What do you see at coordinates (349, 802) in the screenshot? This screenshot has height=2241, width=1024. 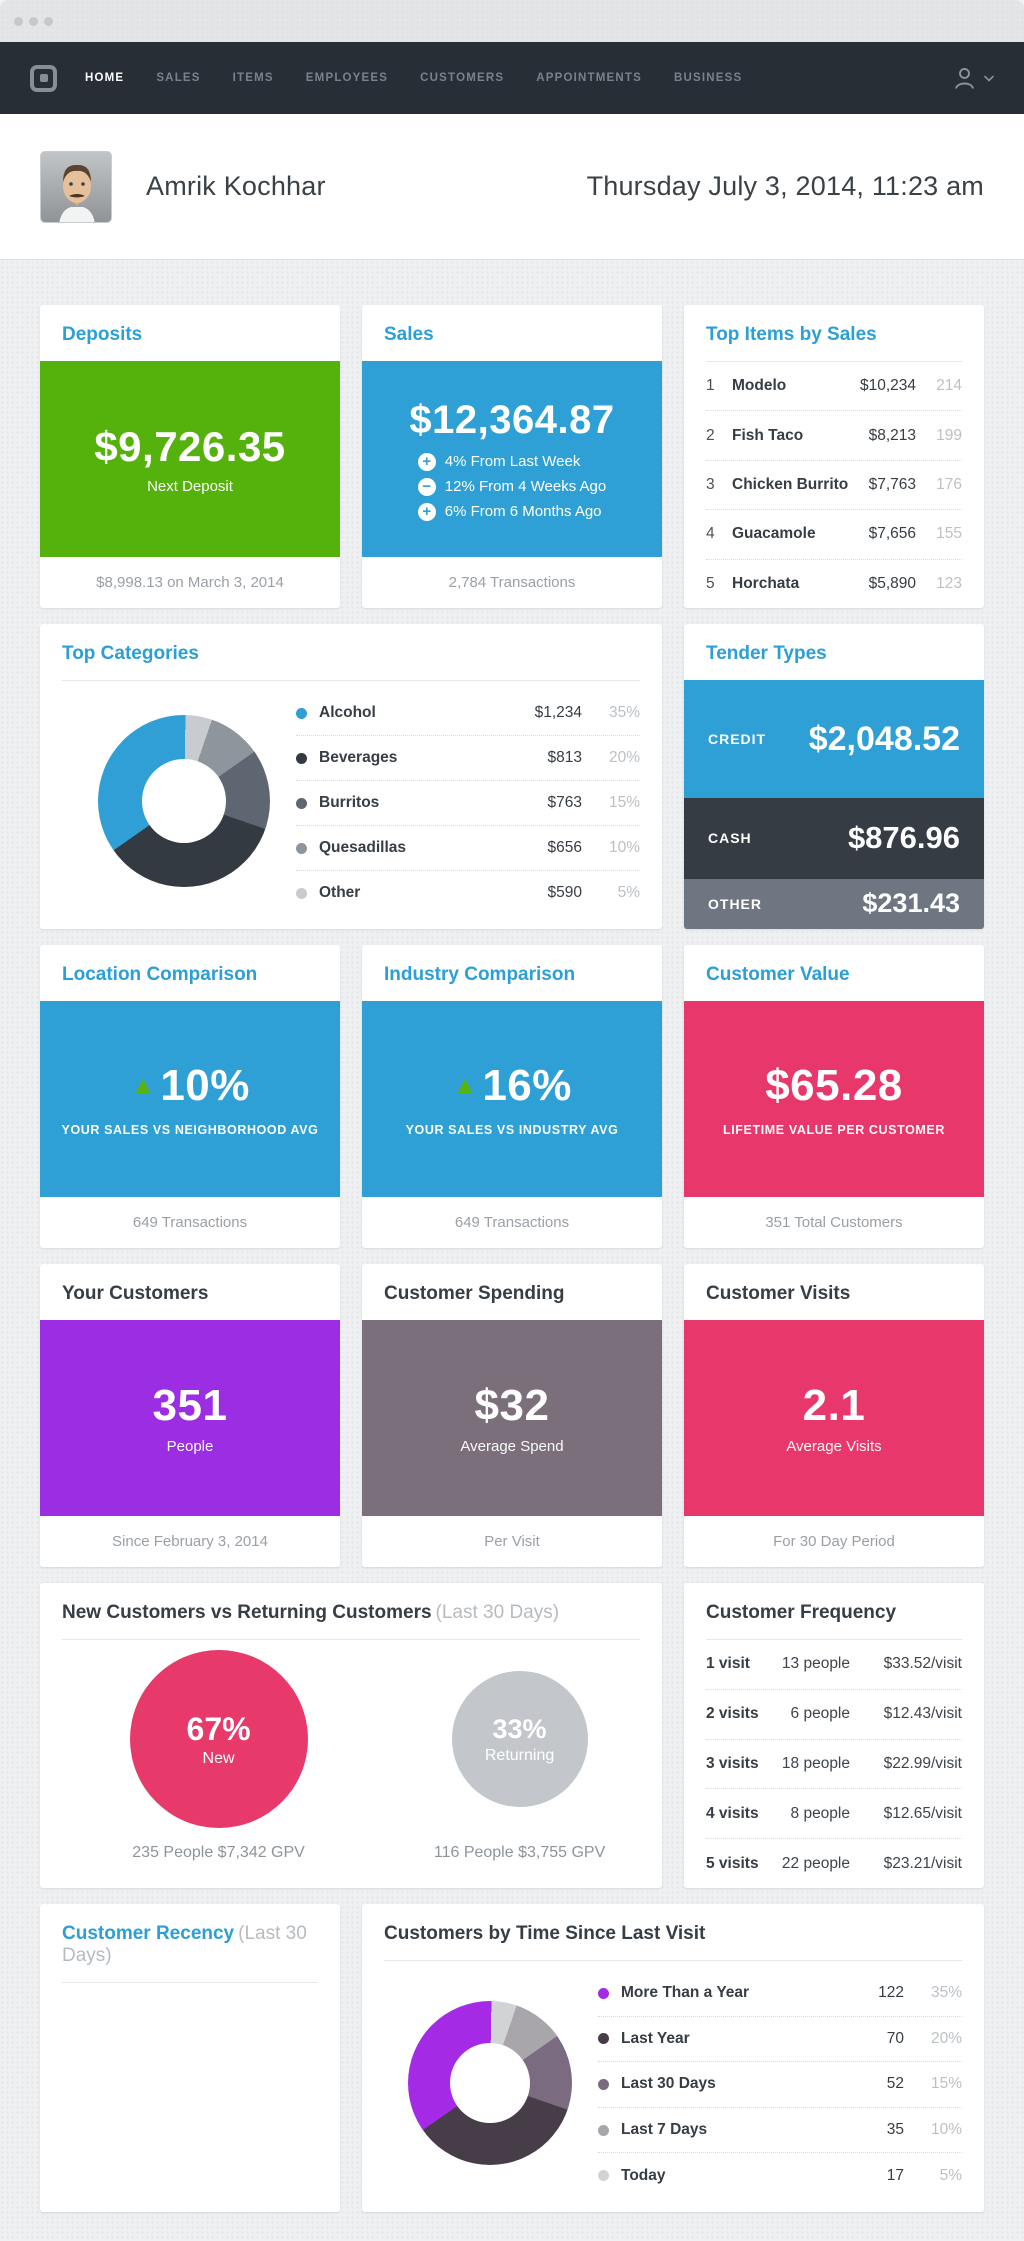 I see `legend-label: Burritos` at bounding box center [349, 802].